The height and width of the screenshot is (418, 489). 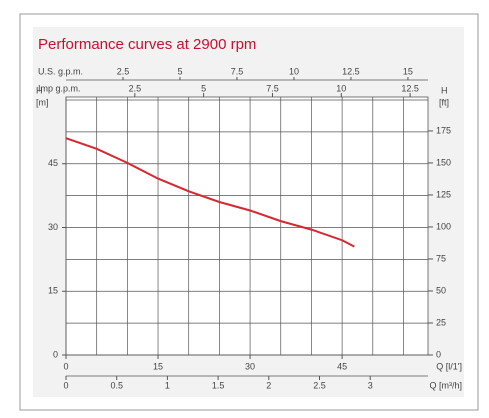 I want to click on x-tick-label: 45, so click(x=342, y=366).